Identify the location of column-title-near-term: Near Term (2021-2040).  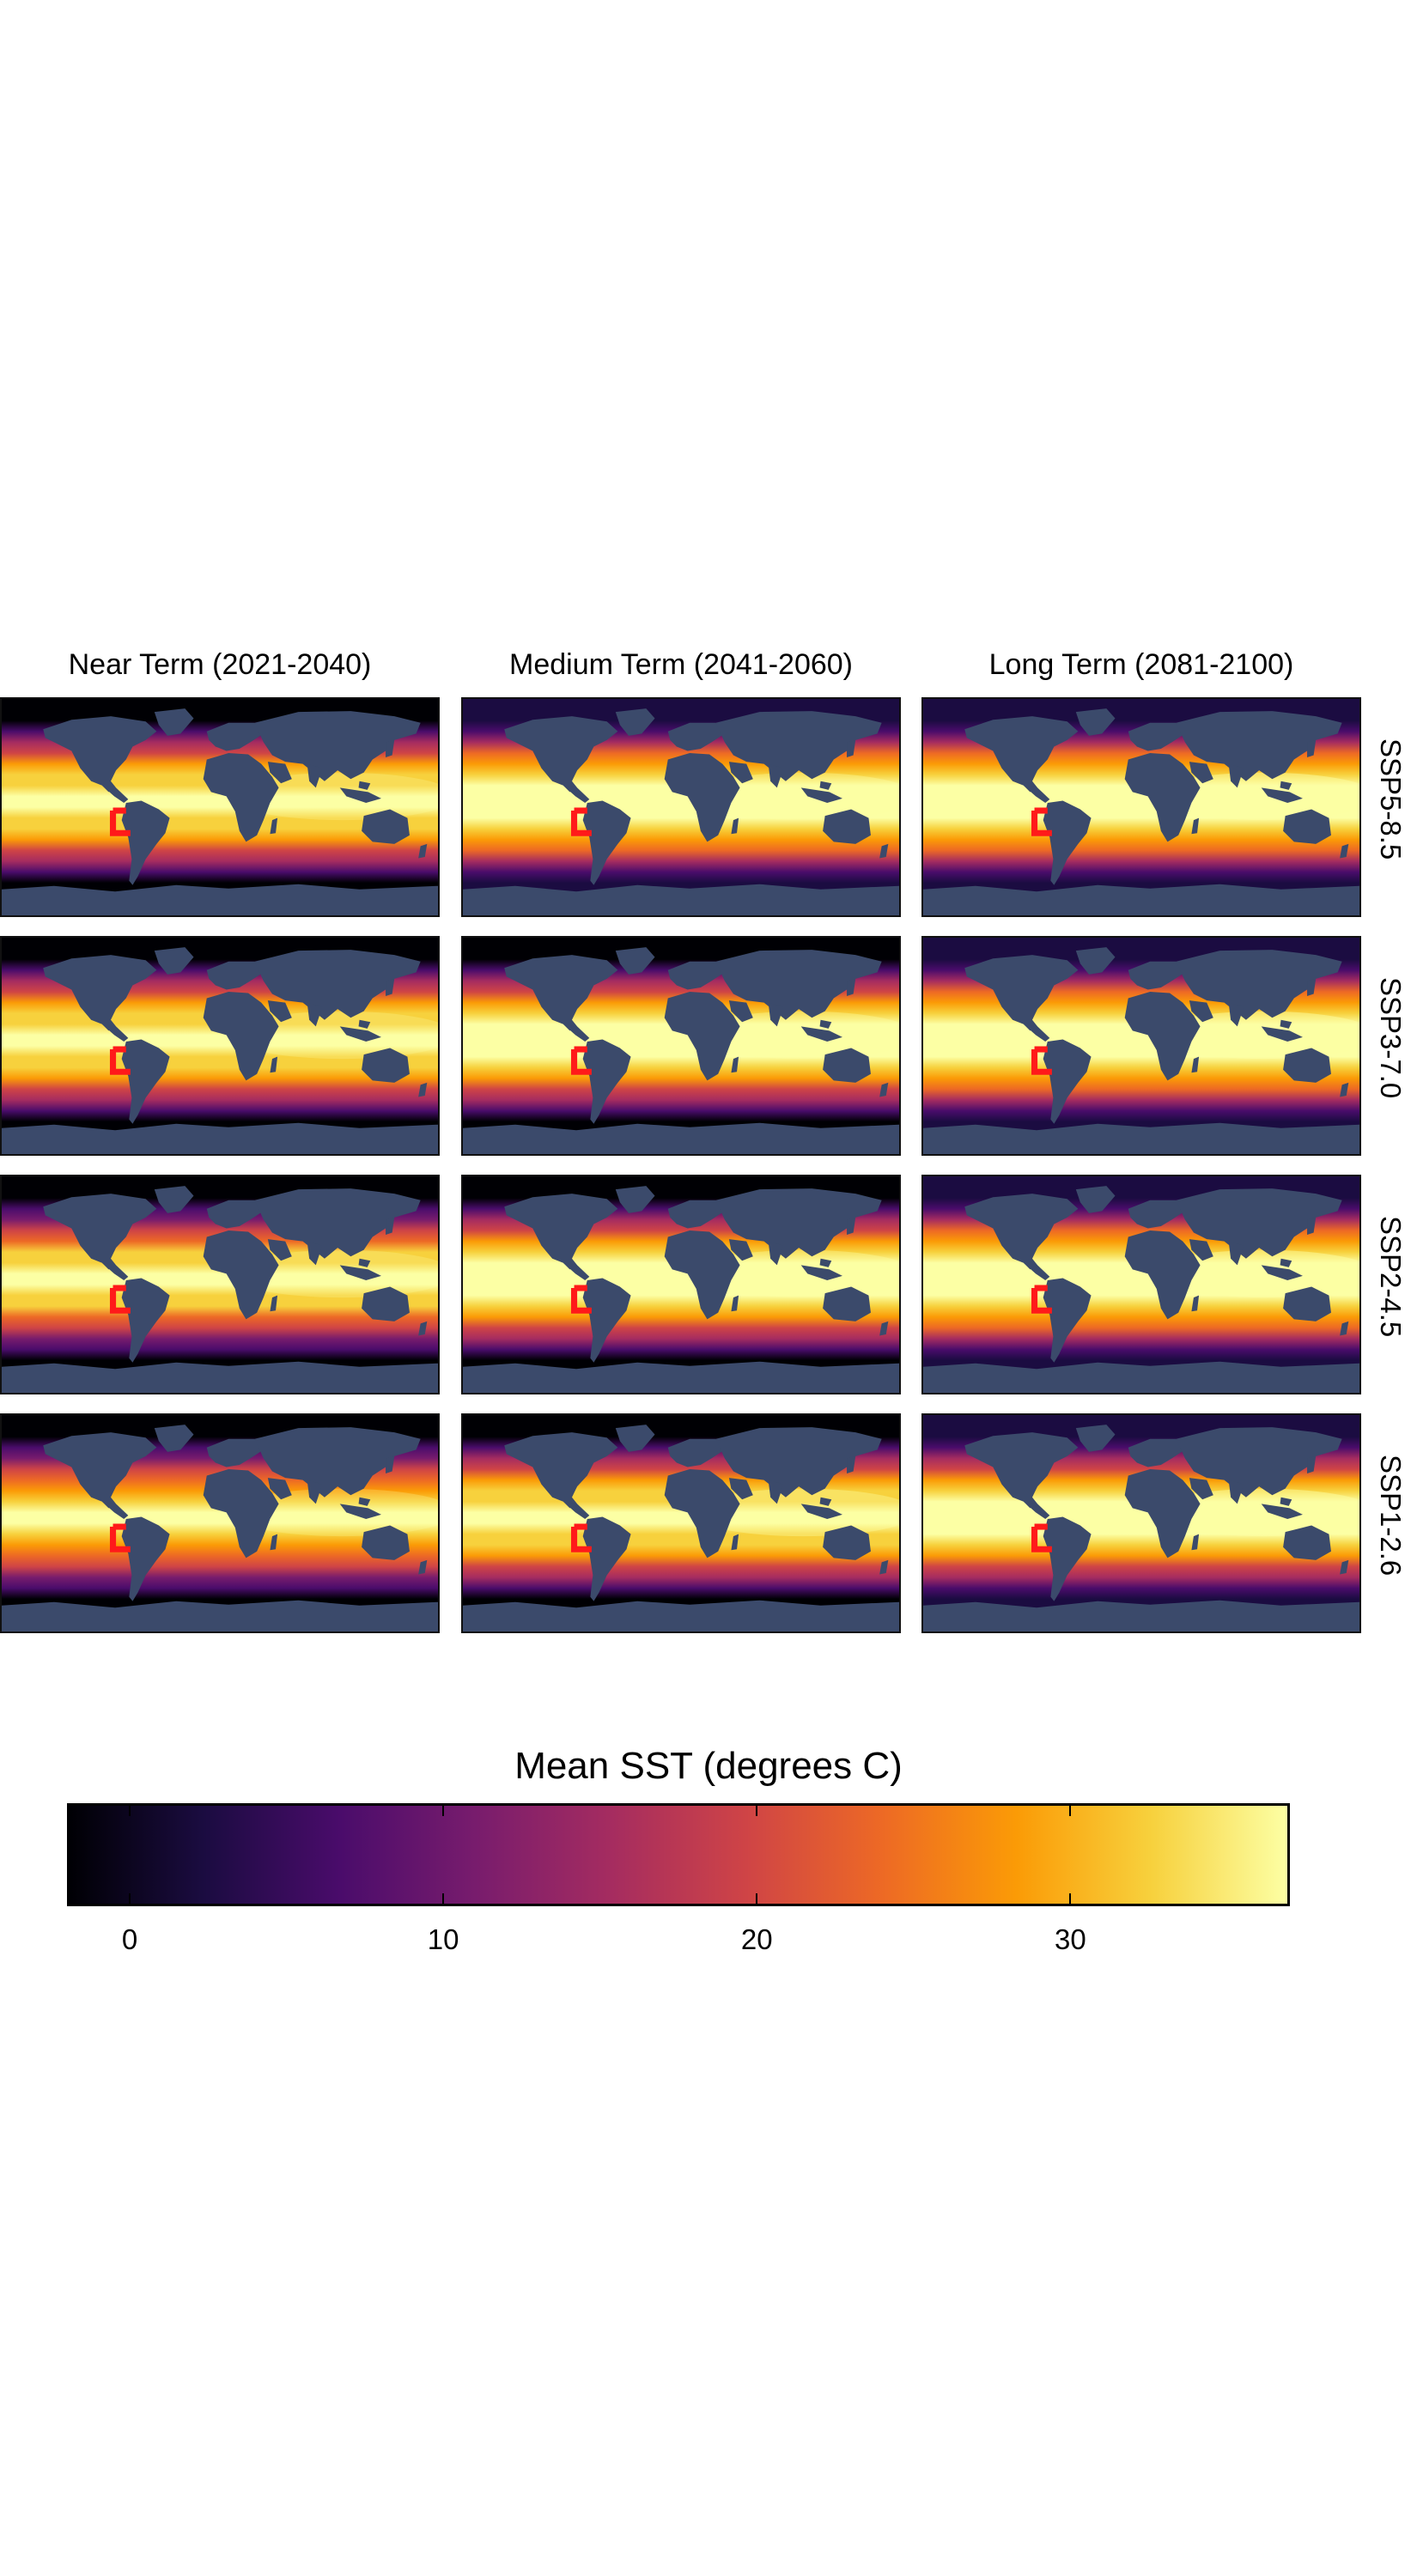
(220, 664).